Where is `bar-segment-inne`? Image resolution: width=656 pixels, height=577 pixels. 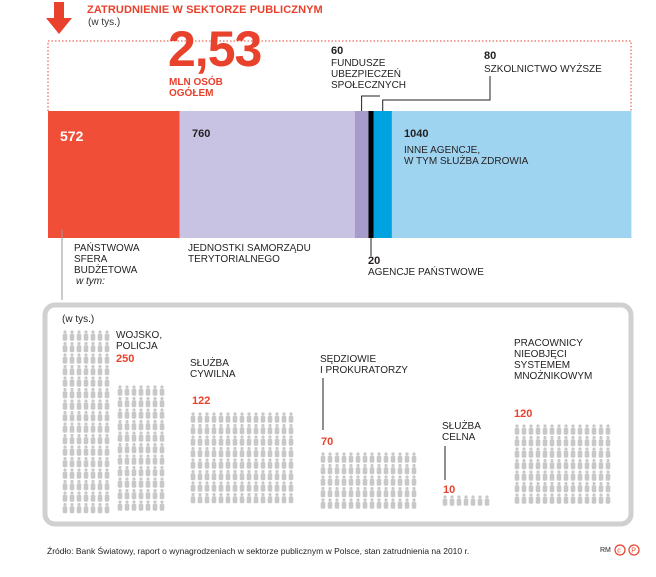
bar-segment-inne is located at coordinates (511, 174).